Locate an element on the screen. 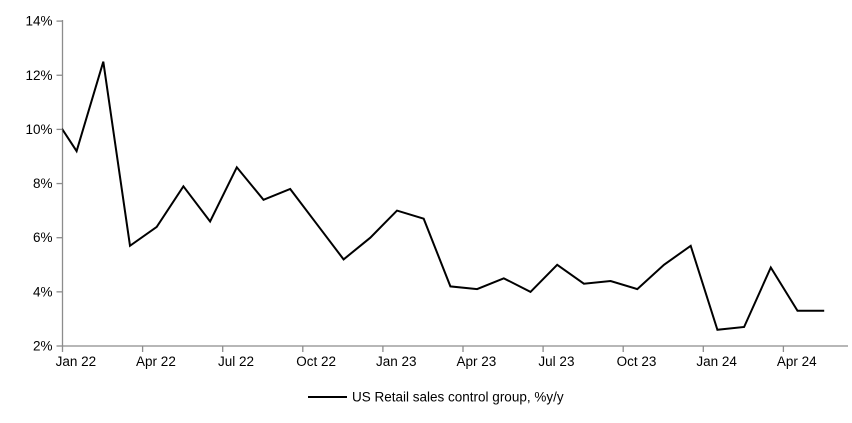 The width and height of the screenshot is (852, 423). x-tick-label: Apr 23 is located at coordinates (476, 361).